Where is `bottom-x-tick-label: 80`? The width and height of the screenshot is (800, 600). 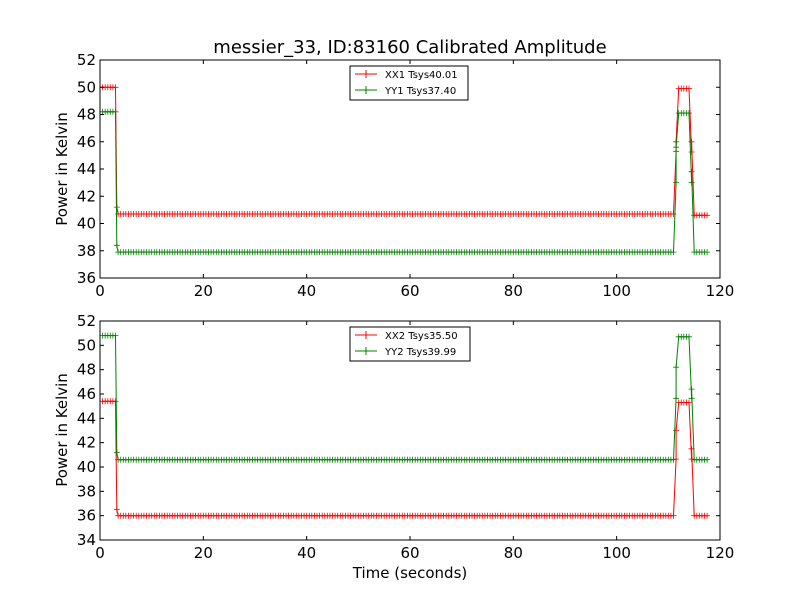 bottom-x-tick-label: 80 is located at coordinates (513, 553).